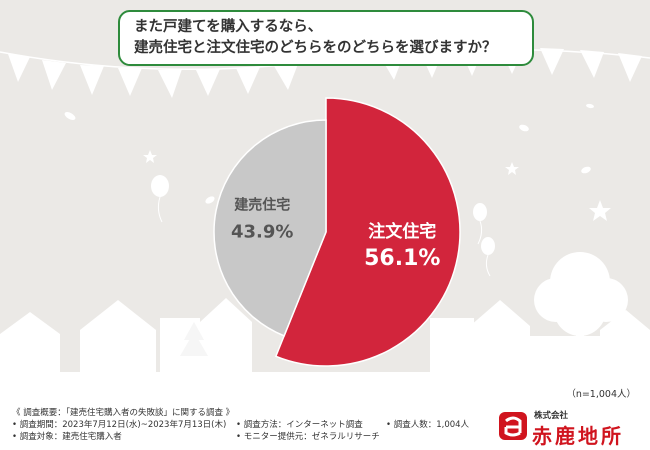 The width and height of the screenshot is (650, 450). I want to click on survey-target: • 調査対象：建売住宅購入者, so click(67, 437).